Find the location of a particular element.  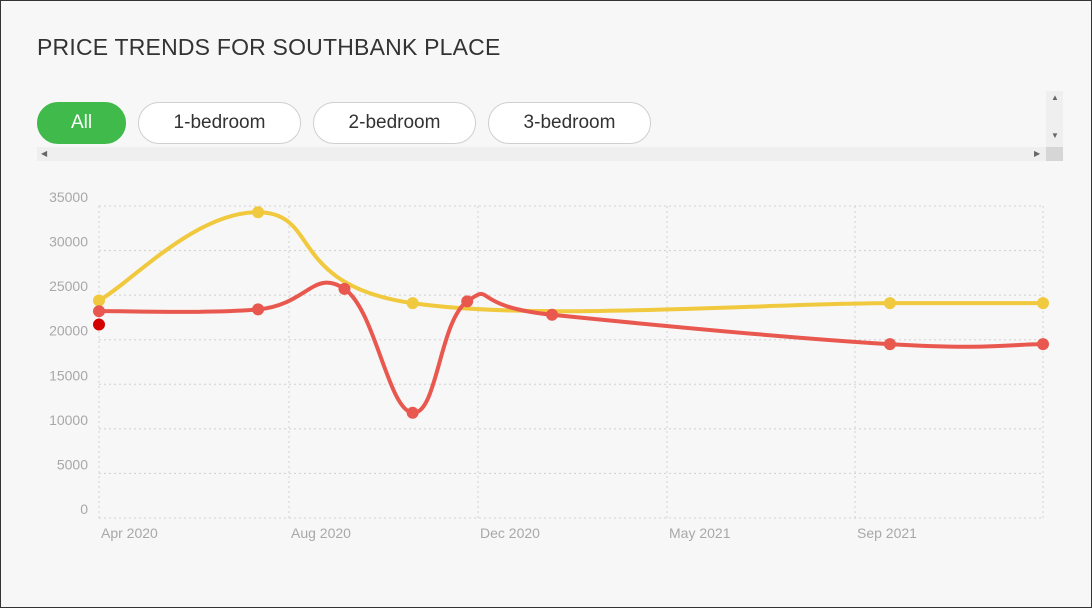

bedroom-filter-tabs: All 1-bedroom 2-bedroom 3-bedroom is located at coordinates (344, 123).